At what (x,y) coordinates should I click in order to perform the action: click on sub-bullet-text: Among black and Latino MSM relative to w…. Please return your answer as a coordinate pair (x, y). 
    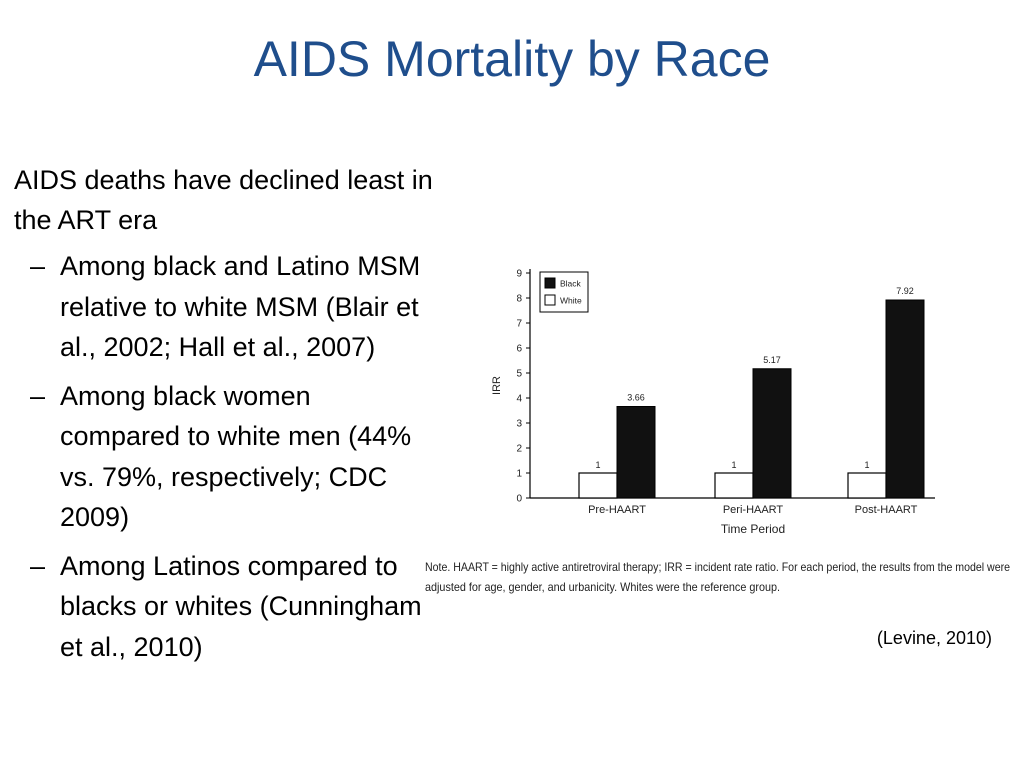
    Looking at the image, I should click on (240, 306).